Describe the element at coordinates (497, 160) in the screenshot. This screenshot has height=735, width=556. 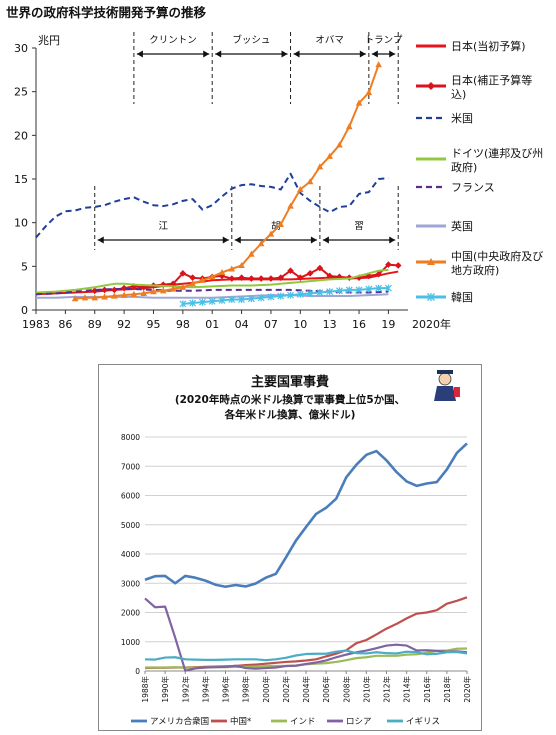
I see `legend-label: ドイツ(連邦及び州政府)` at that location.